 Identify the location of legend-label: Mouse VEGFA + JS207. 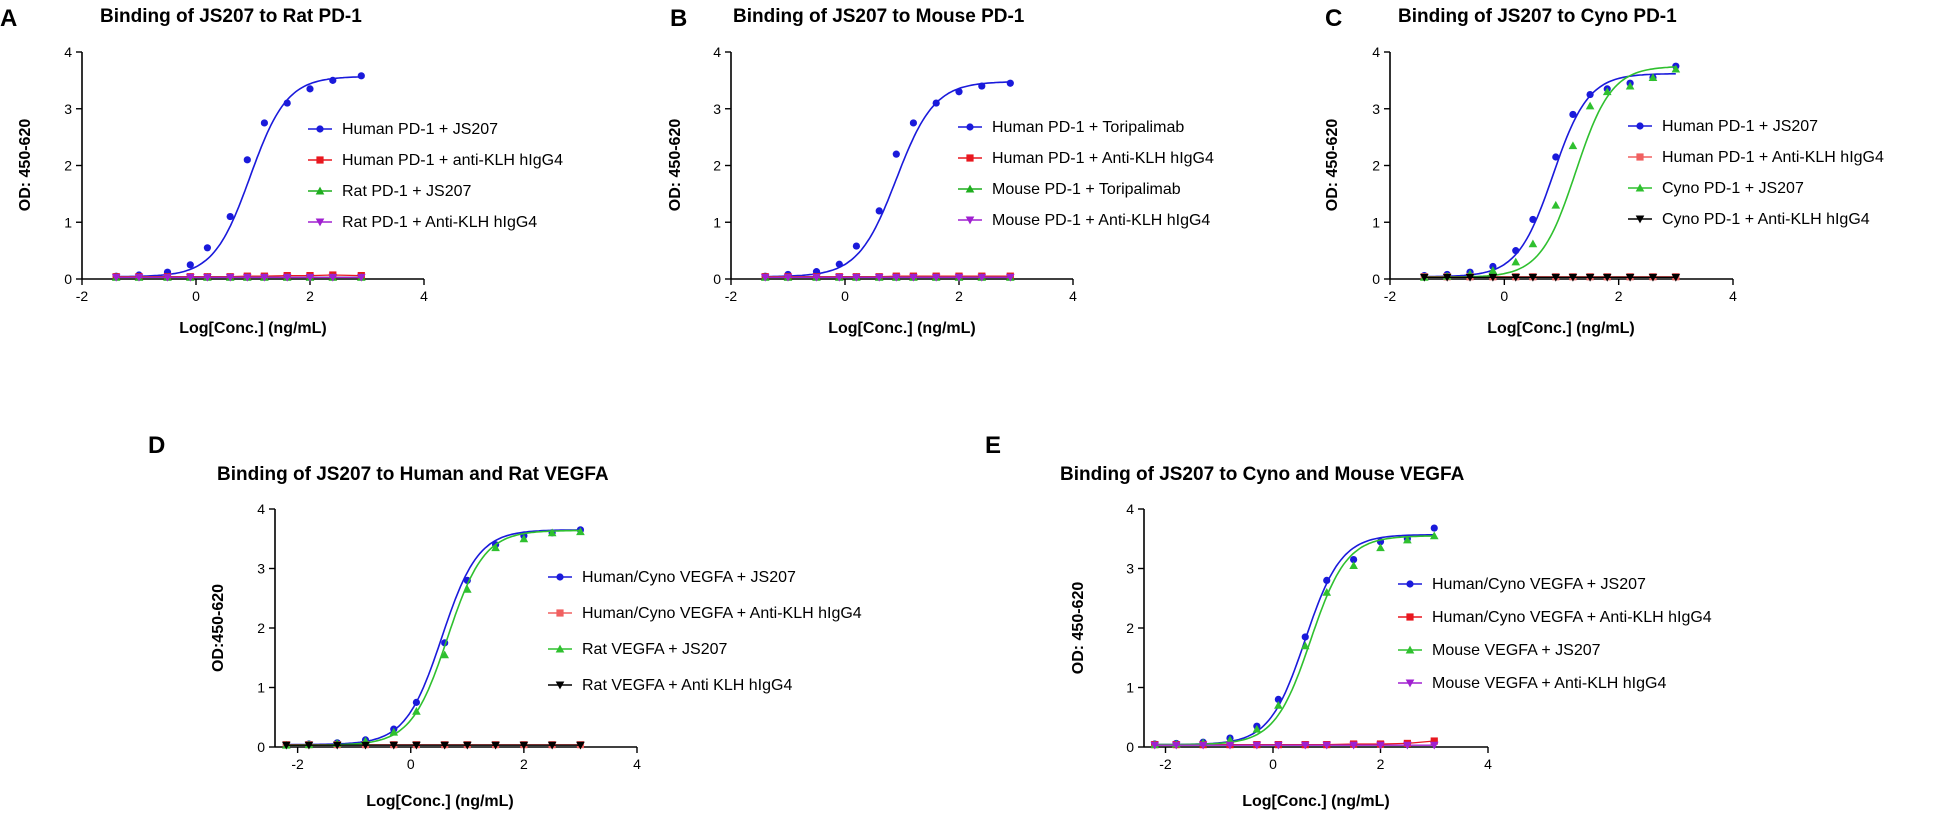
(1516, 650).